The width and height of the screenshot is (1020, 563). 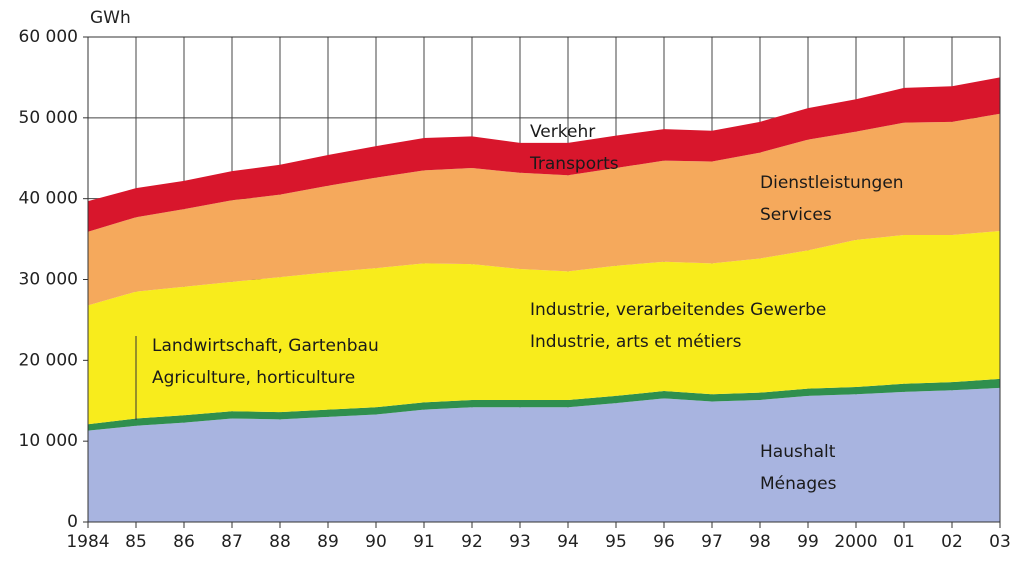 What do you see at coordinates (832, 183) in the screenshot?
I see `series-label: Dienstleistungen` at bounding box center [832, 183].